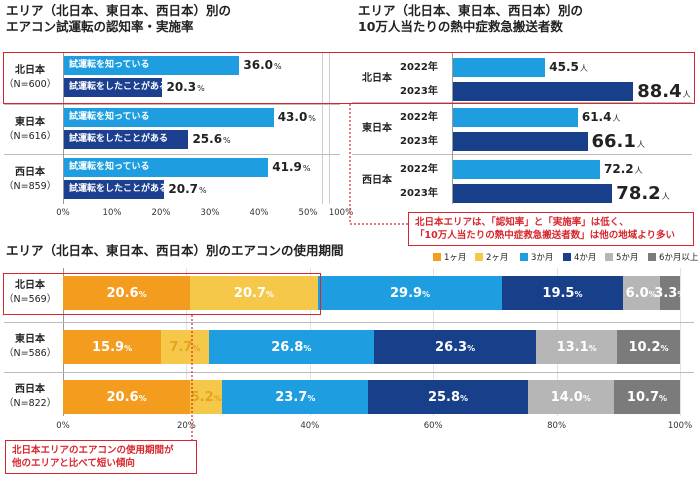 The image size is (700, 477). I want to click on chart3-segment: 14.0%, so click(570, 397).